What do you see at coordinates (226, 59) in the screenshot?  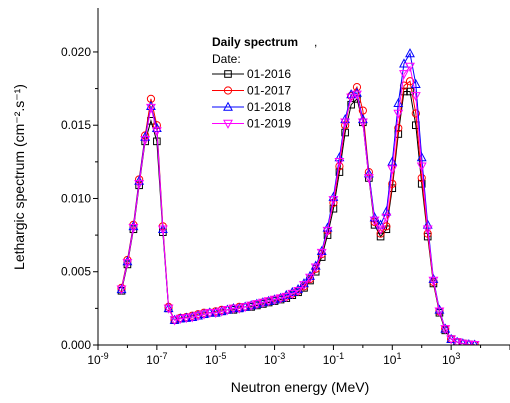 I see `legend-subtitle: Date:` at bounding box center [226, 59].